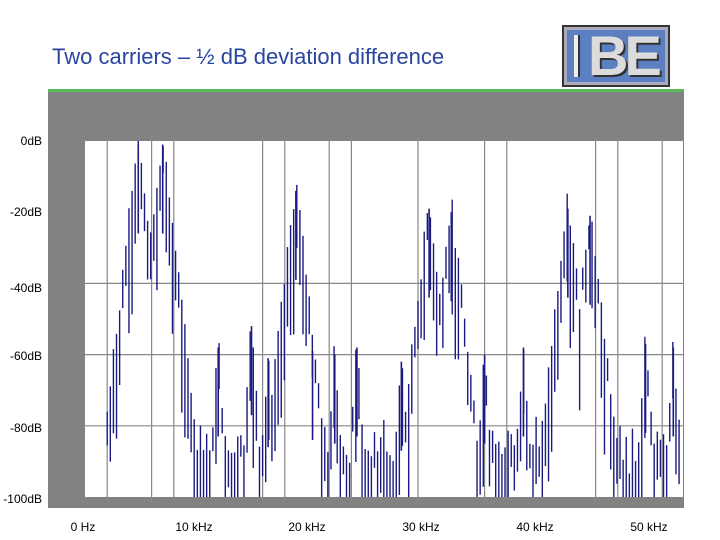  What do you see at coordinates (25, 212) in the screenshot?
I see `y-tick-label: -20dB` at bounding box center [25, 212].